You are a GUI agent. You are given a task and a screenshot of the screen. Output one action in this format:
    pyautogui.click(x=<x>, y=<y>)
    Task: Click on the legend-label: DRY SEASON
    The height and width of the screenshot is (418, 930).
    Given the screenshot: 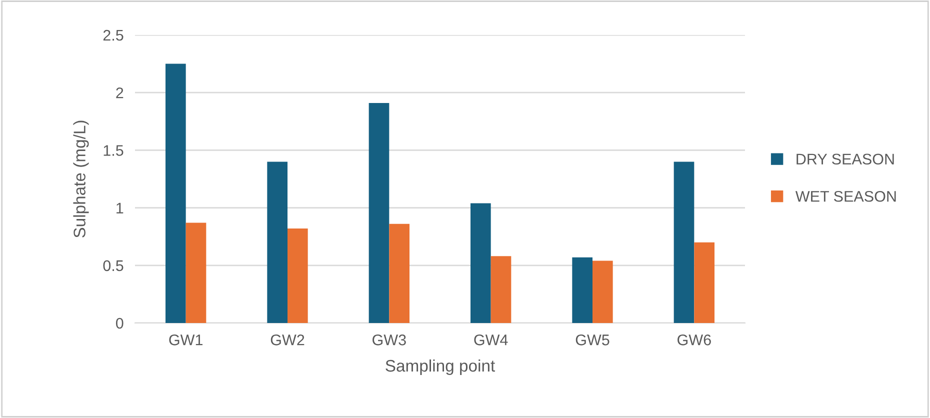 What is the action you would take?
    pyautogui.click(x=845, y=159)
    